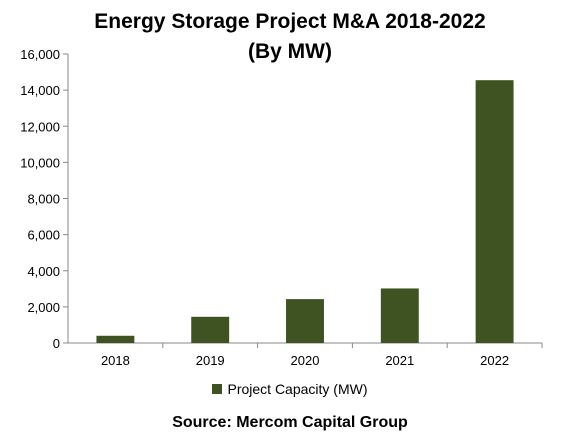 Image resolution: width=580 pixels, height=443 pixels. What do you see at coordinates (494, 360) in the screenshot?
I see `x-tick-label: 2022` at bounding box center [494, 360].